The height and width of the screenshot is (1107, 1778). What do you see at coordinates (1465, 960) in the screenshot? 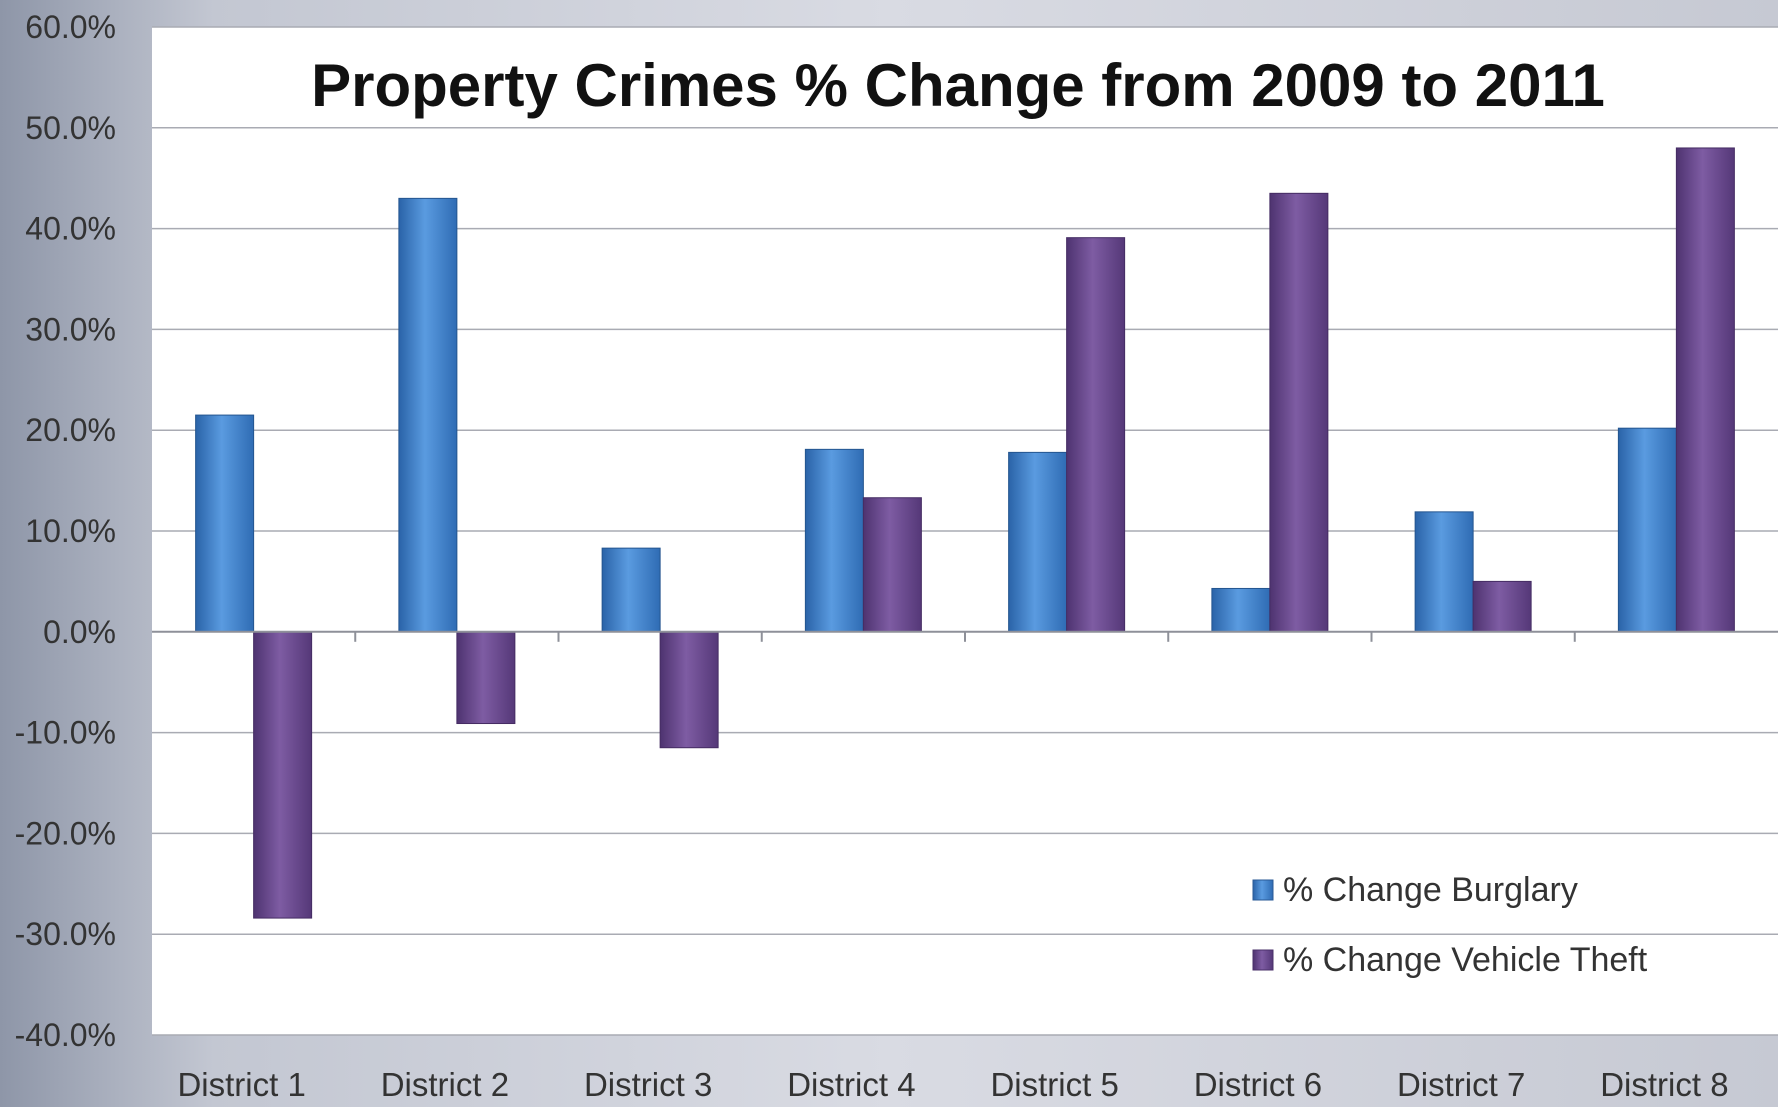
I see `legend-label-vehicle-theft: % Change Vehicle Theft` at bounding box center [1465, 960].